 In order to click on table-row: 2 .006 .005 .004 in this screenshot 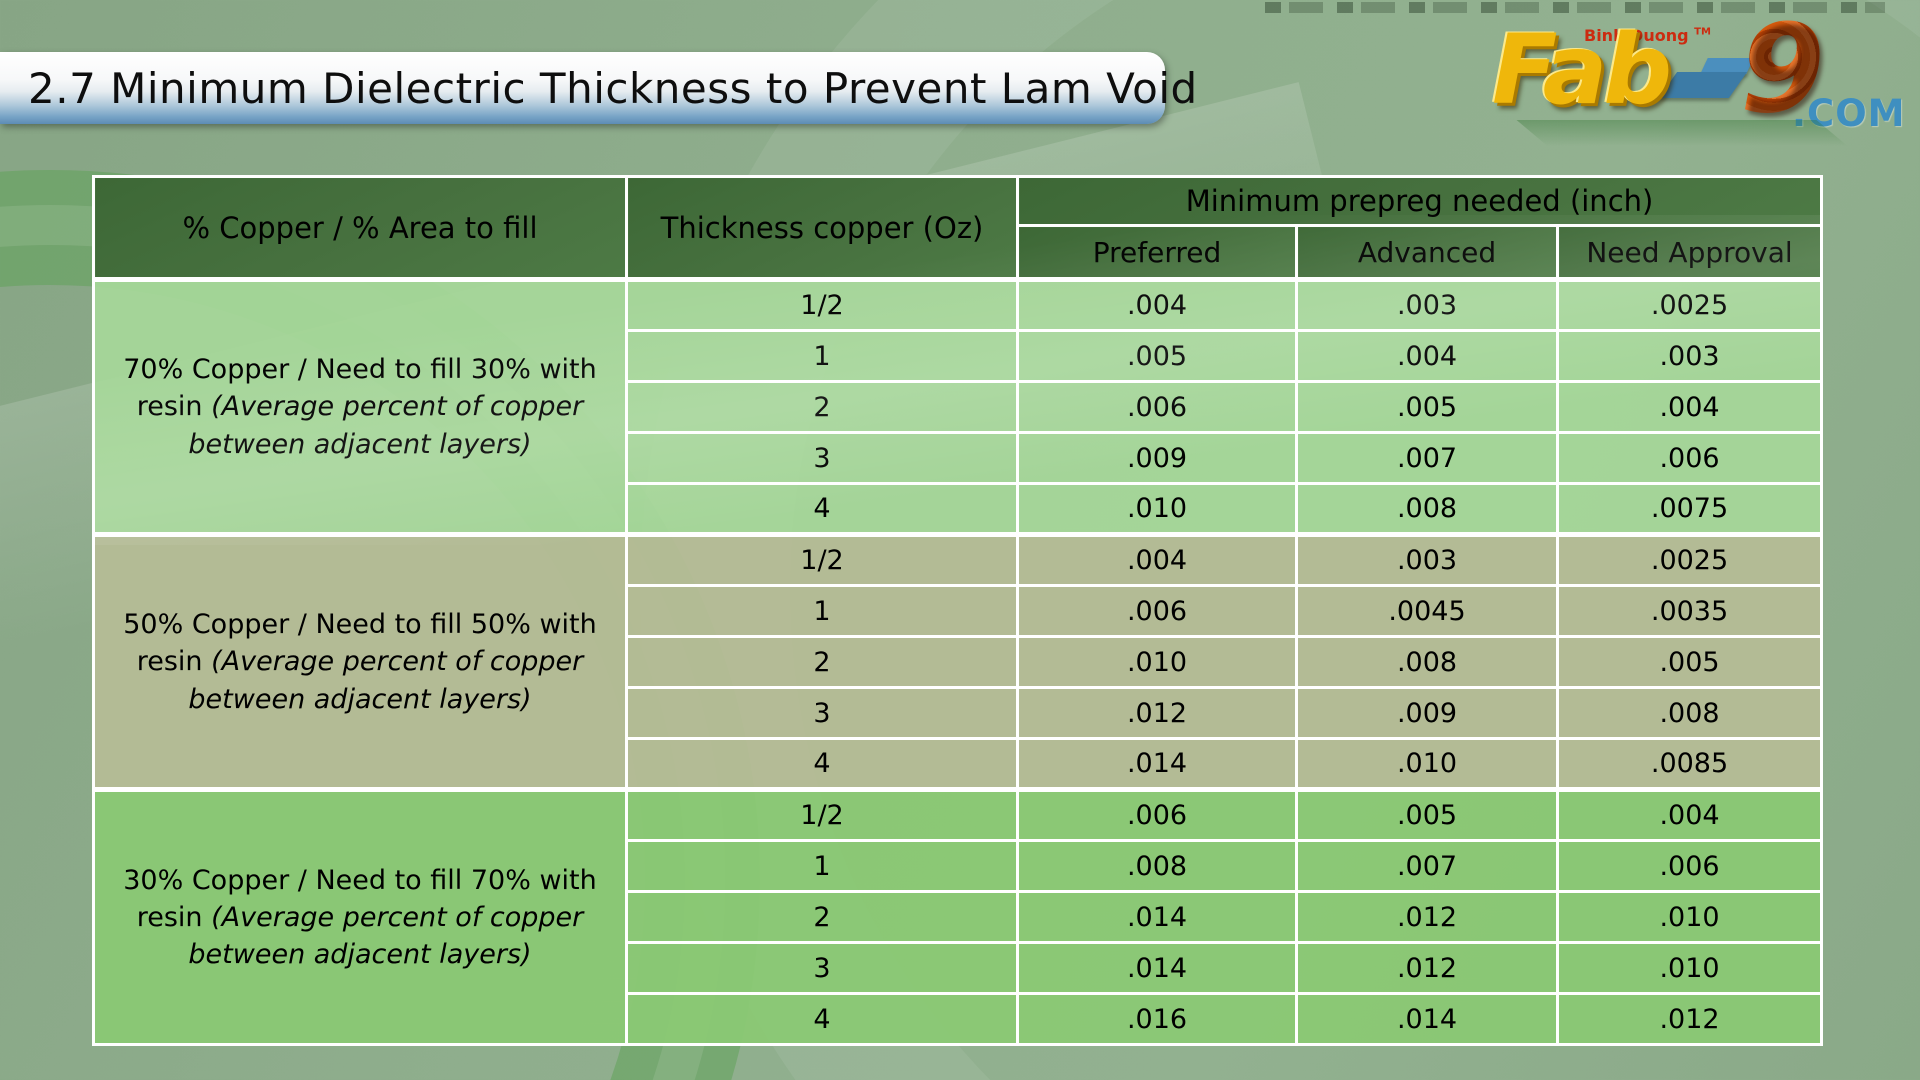, I will do `click(959, 407)`.